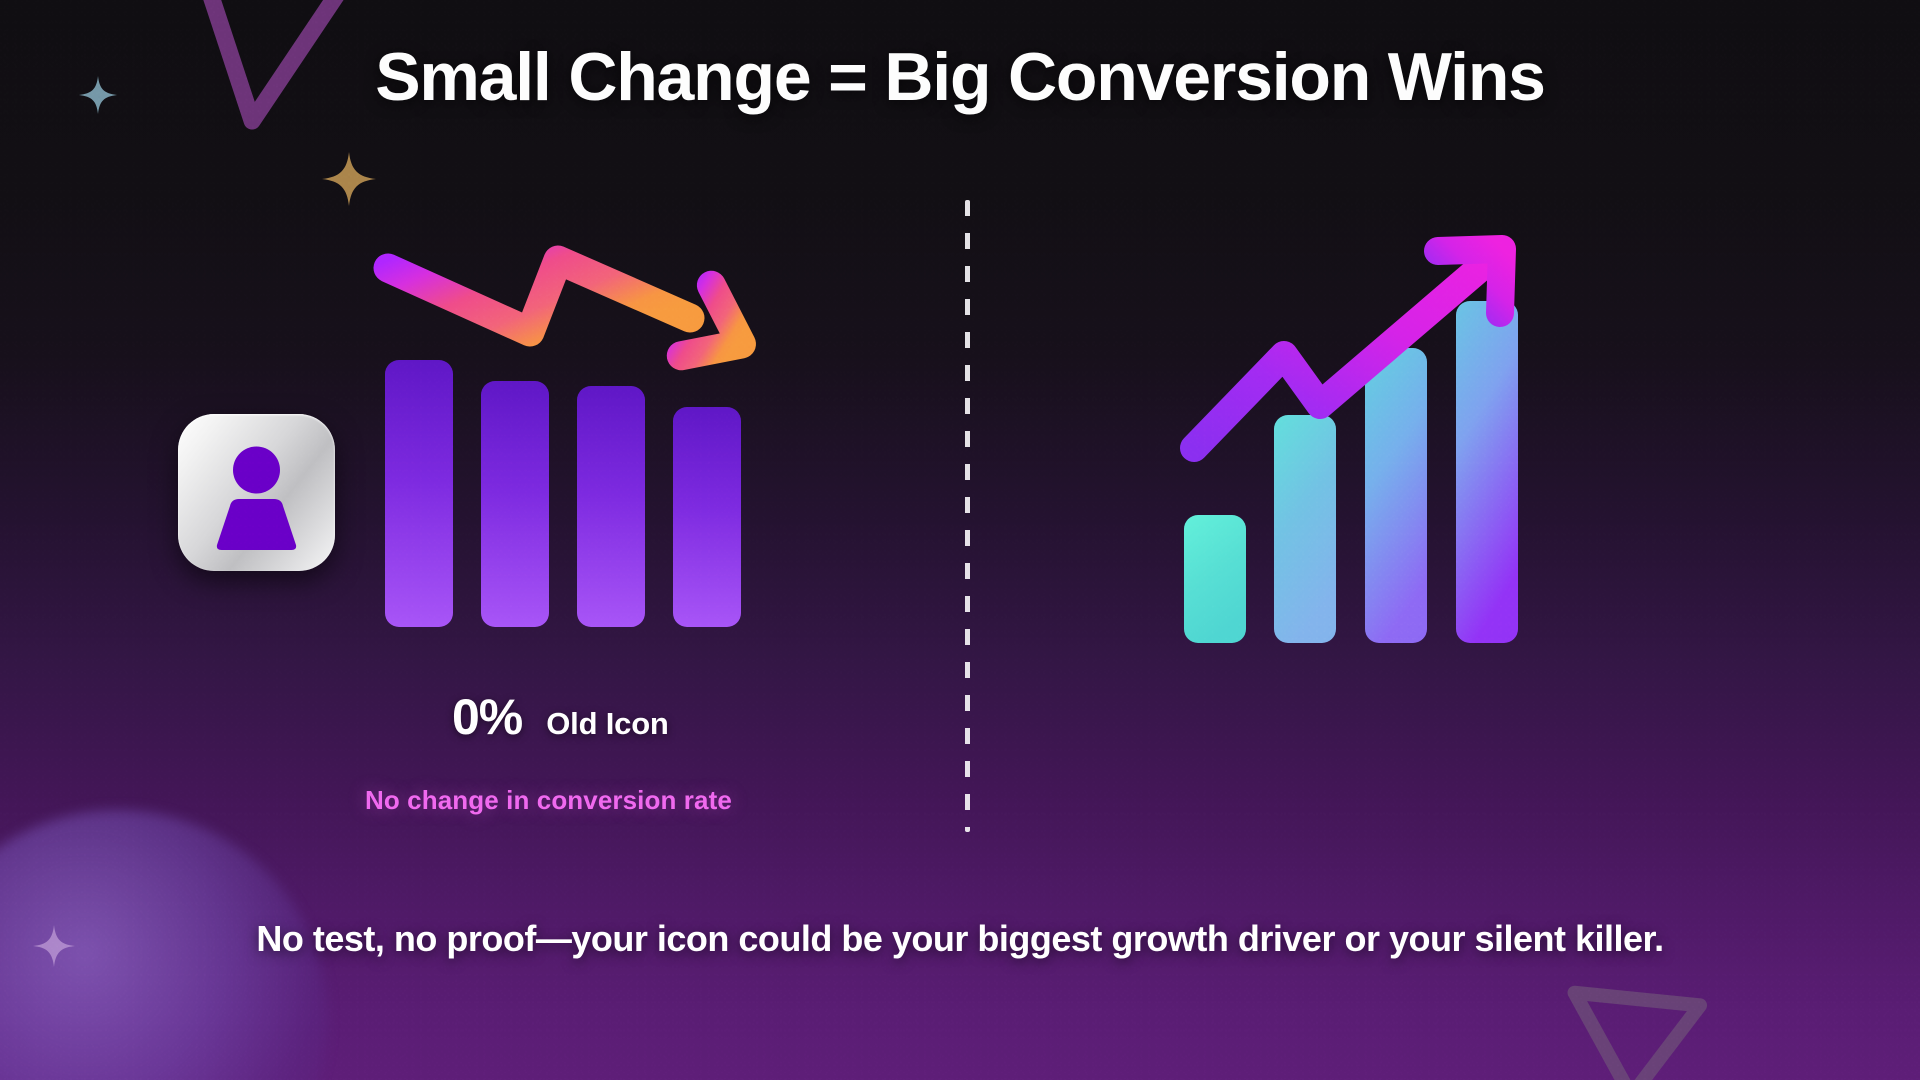 Image resolution: width=1920 pixels, height=1080 pixels. Describe the element at coordinates (487, 717) in the screenshot. I see `old-metric-value: 0%` at that location.